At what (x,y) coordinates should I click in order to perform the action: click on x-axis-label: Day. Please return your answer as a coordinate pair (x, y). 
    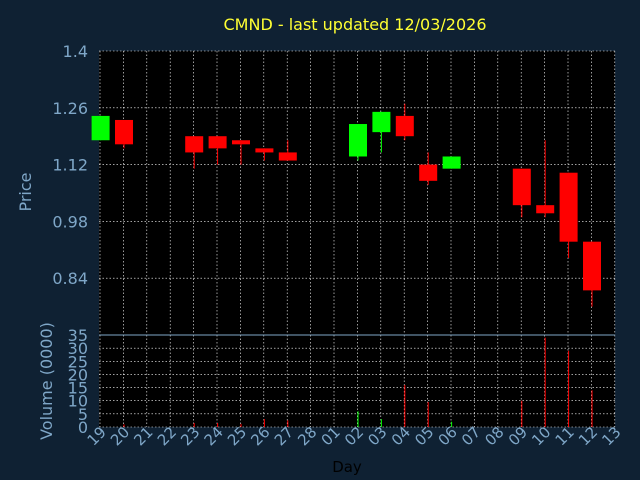
    Looking at the image, I should click on (347, 467).